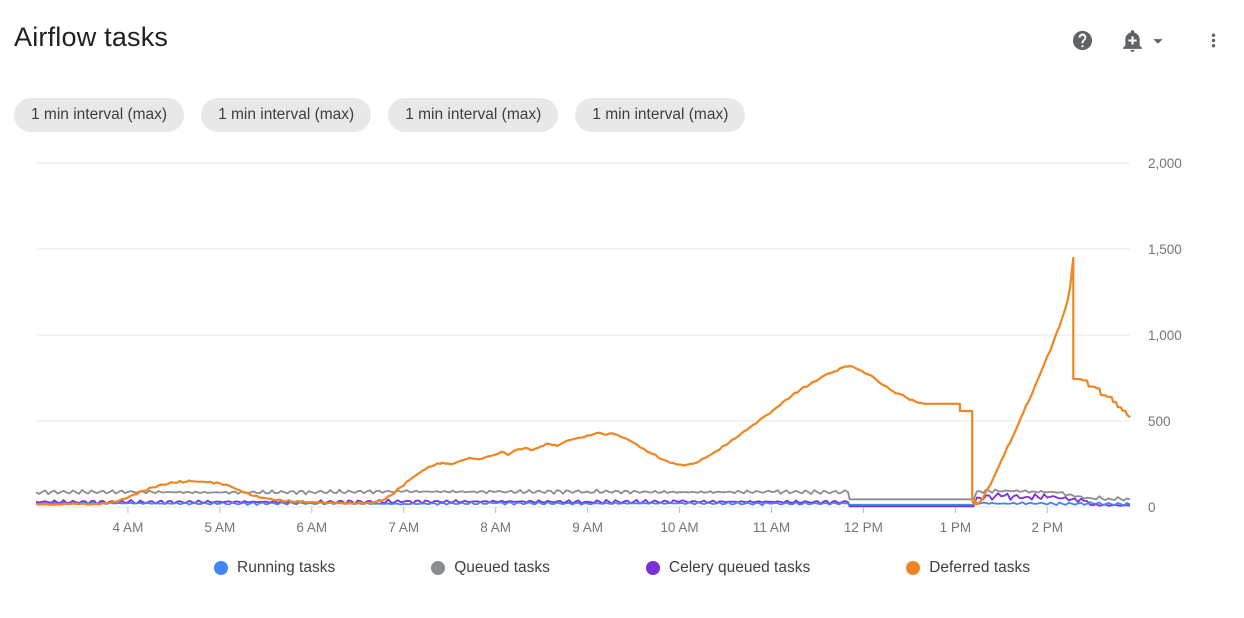  I want to click on help-icon, so click(1082, 40).